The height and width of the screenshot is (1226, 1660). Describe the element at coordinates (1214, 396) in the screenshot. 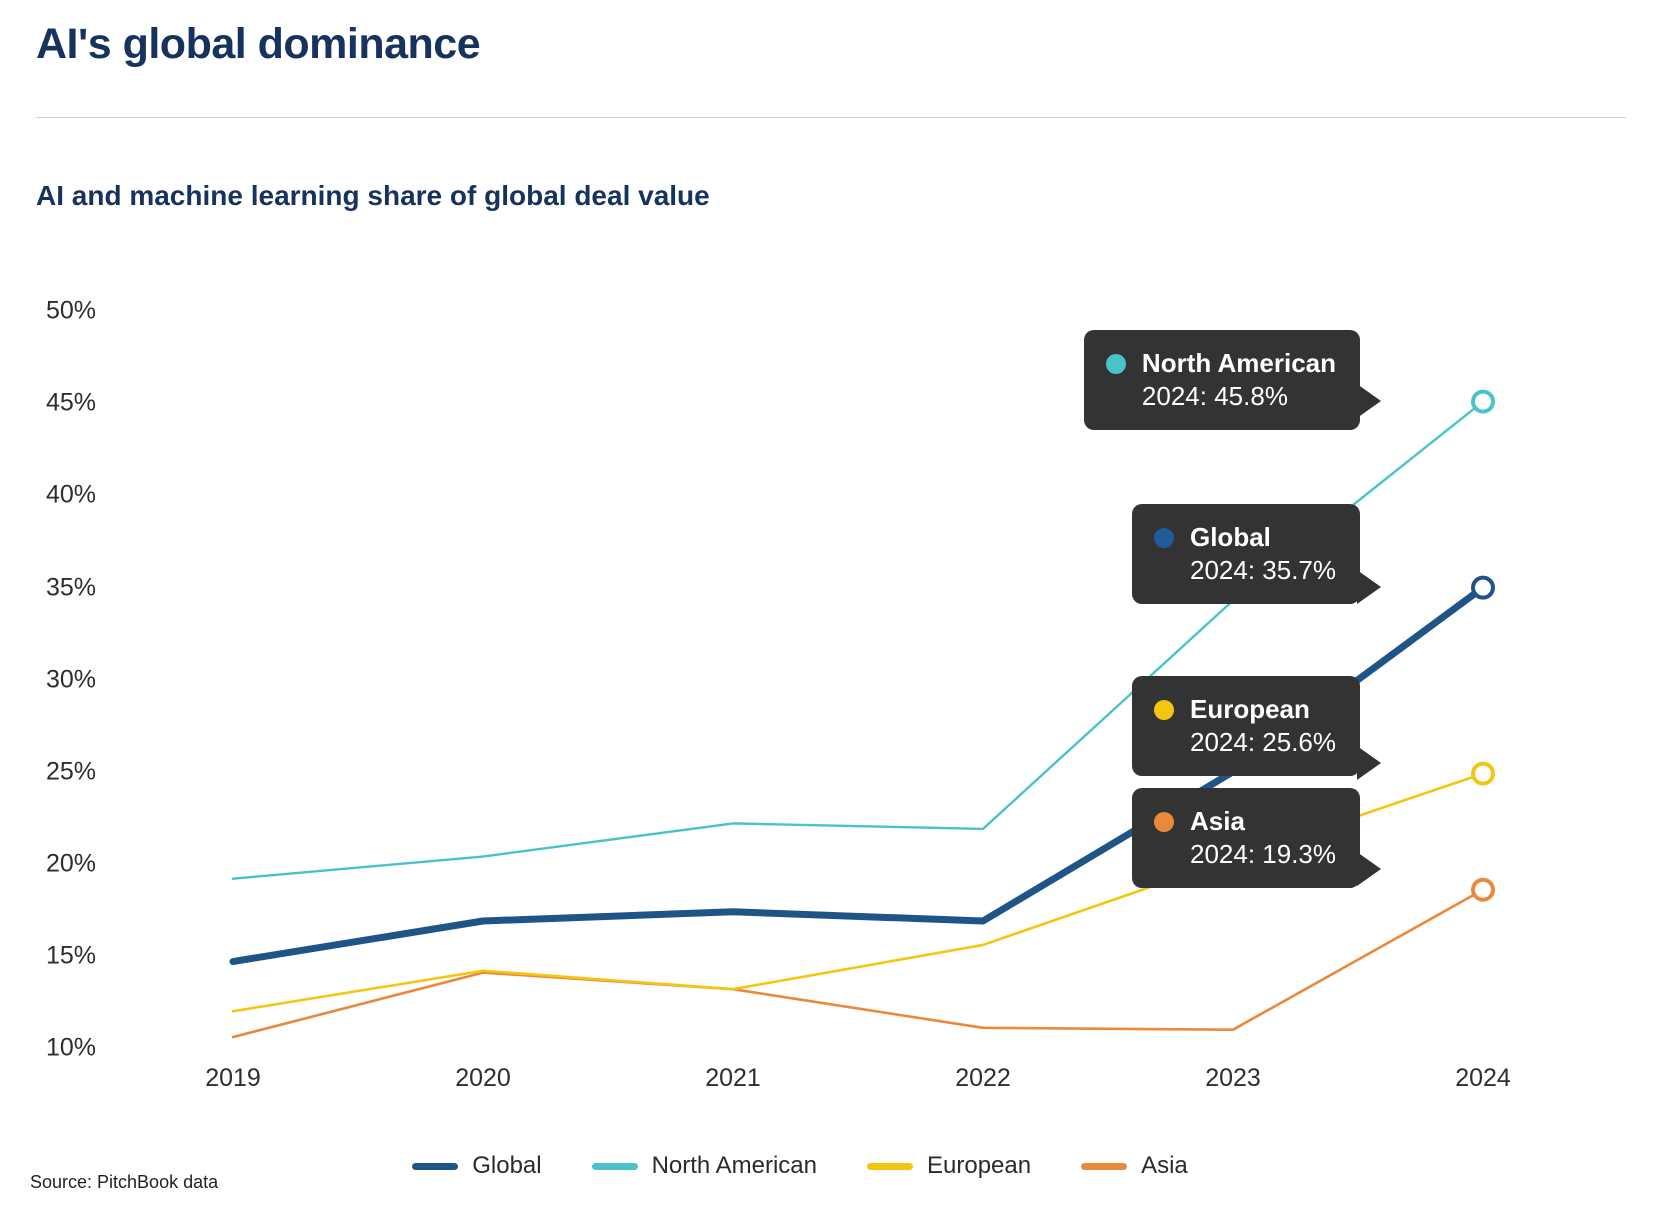

I see `tooltip-value: 2024: 45.8%` at that location.